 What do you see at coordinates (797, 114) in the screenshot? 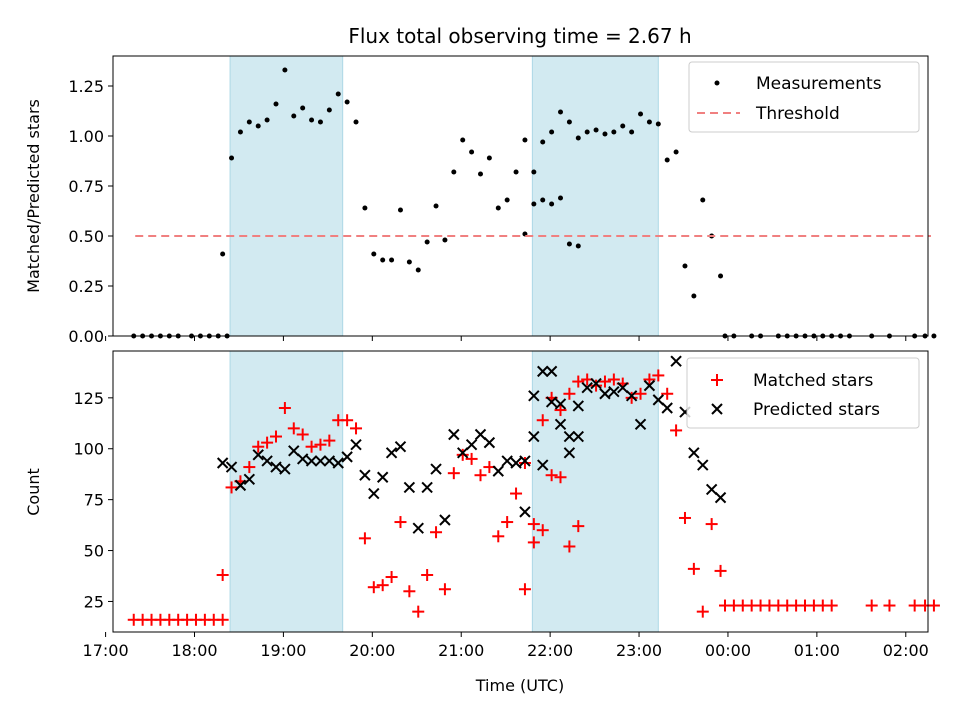
I see `legend-label-threshold: Threshold` at bounding box center [797, 114].